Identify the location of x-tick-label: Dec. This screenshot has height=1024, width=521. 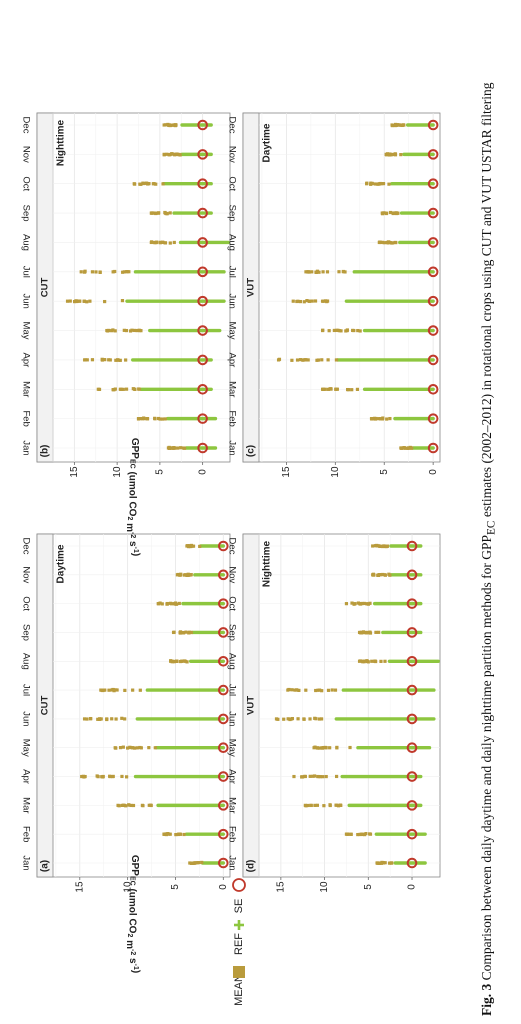
(231, 125).